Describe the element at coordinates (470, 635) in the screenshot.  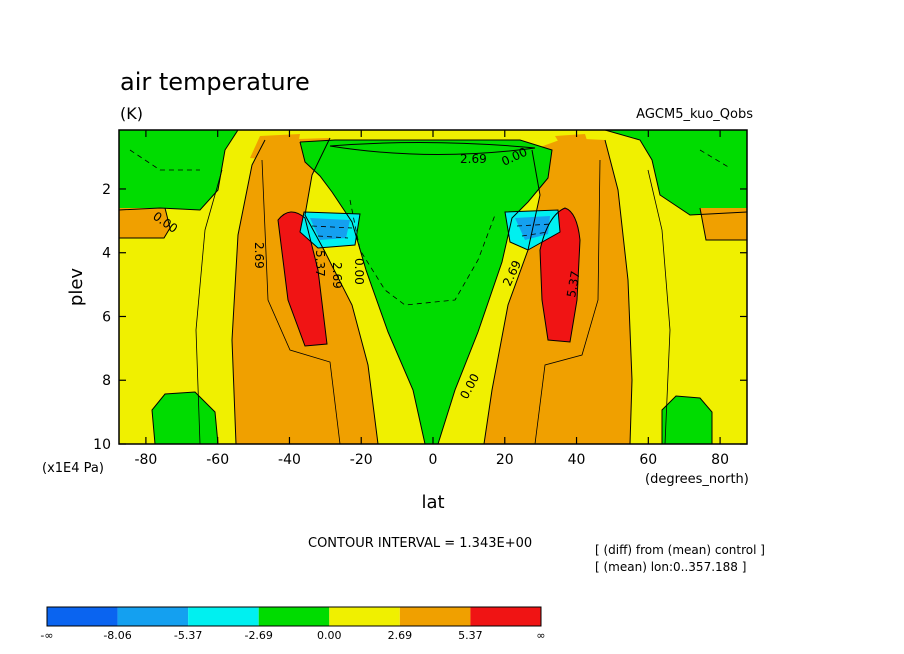
I see `colorbar-label: 5.37` at that location.